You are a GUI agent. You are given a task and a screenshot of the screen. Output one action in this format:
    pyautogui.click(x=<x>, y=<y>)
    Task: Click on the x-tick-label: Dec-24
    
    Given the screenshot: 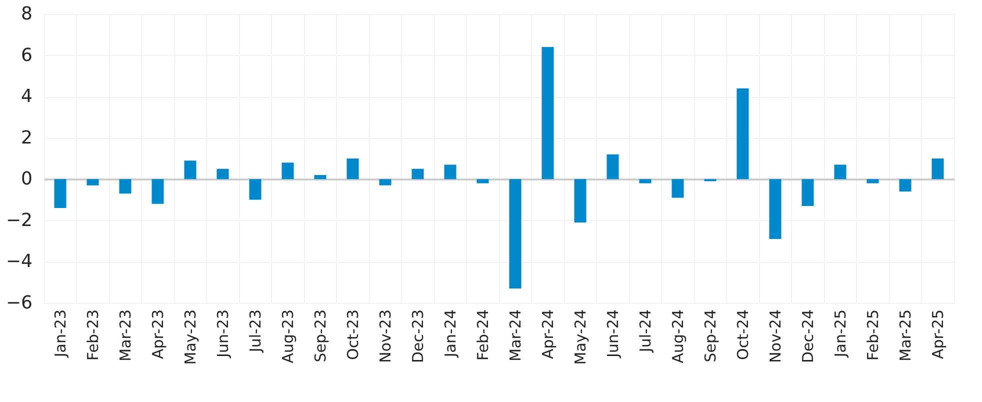 What is the action you would take?
    pyautogui.click(x=807, y=337)
    